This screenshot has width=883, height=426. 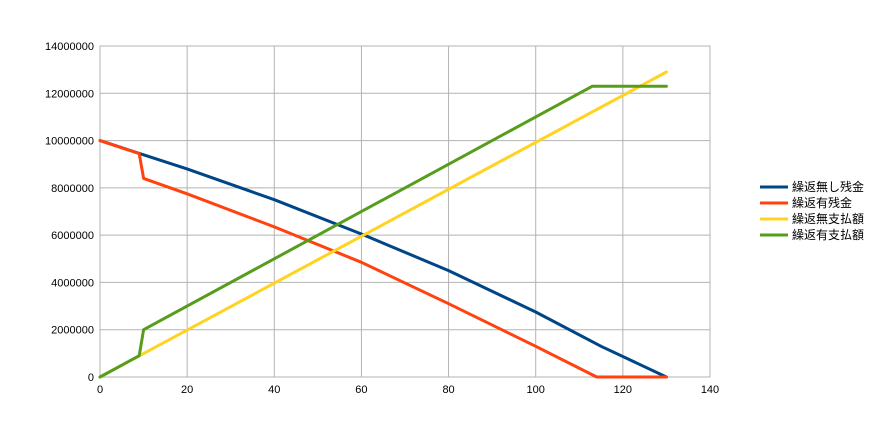 What do you see at coordinates (72, 236) in the screenshot?
I see `y-tick-label: 6000000` at bounding box center [72, 236].